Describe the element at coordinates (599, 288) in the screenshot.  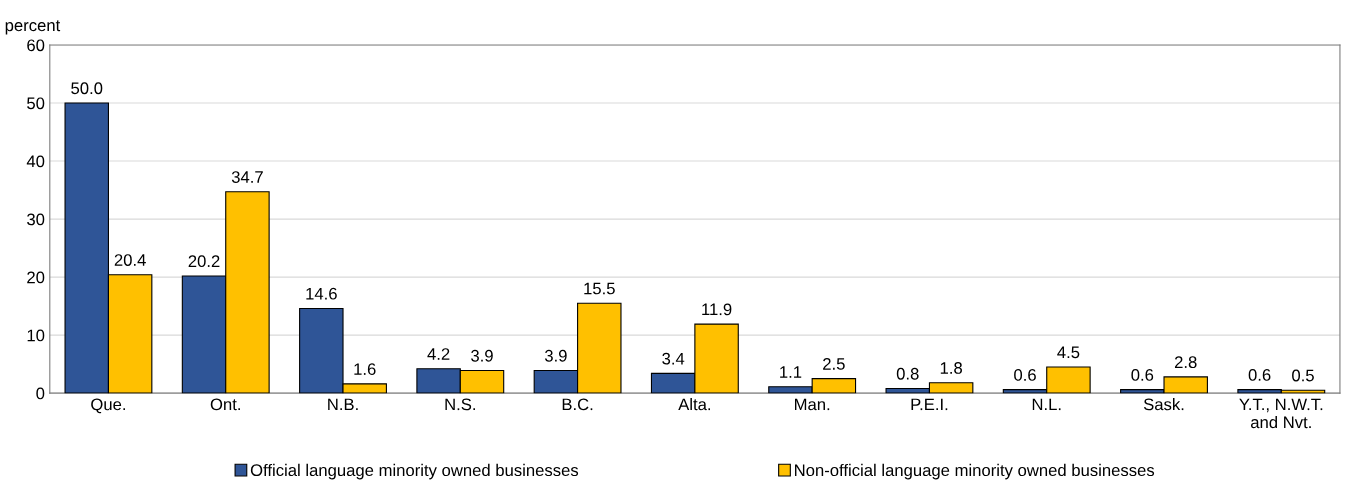
I see `data-label: 15.5` at that location.